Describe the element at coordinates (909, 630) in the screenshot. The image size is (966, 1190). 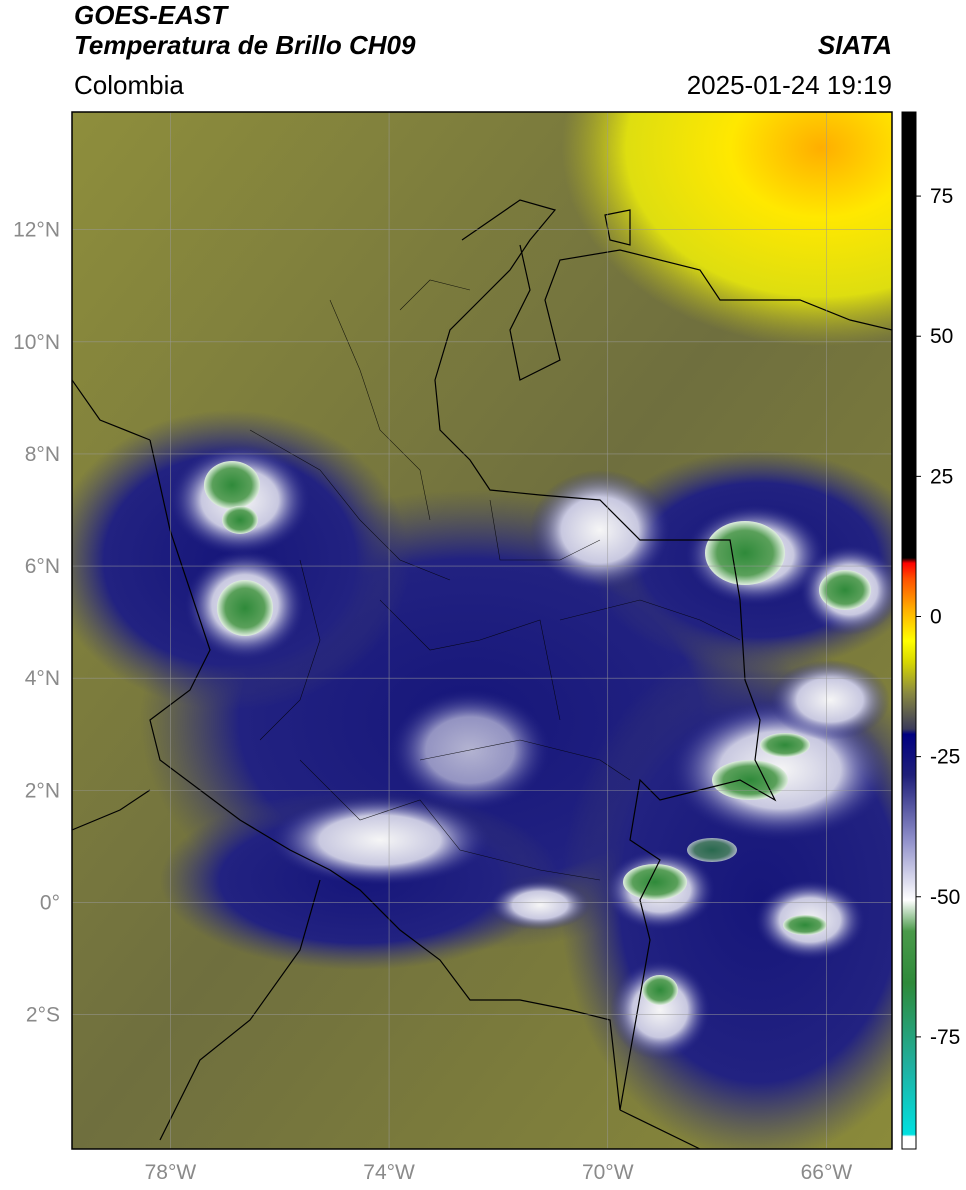
I see `colorbar-gradient` at that location.